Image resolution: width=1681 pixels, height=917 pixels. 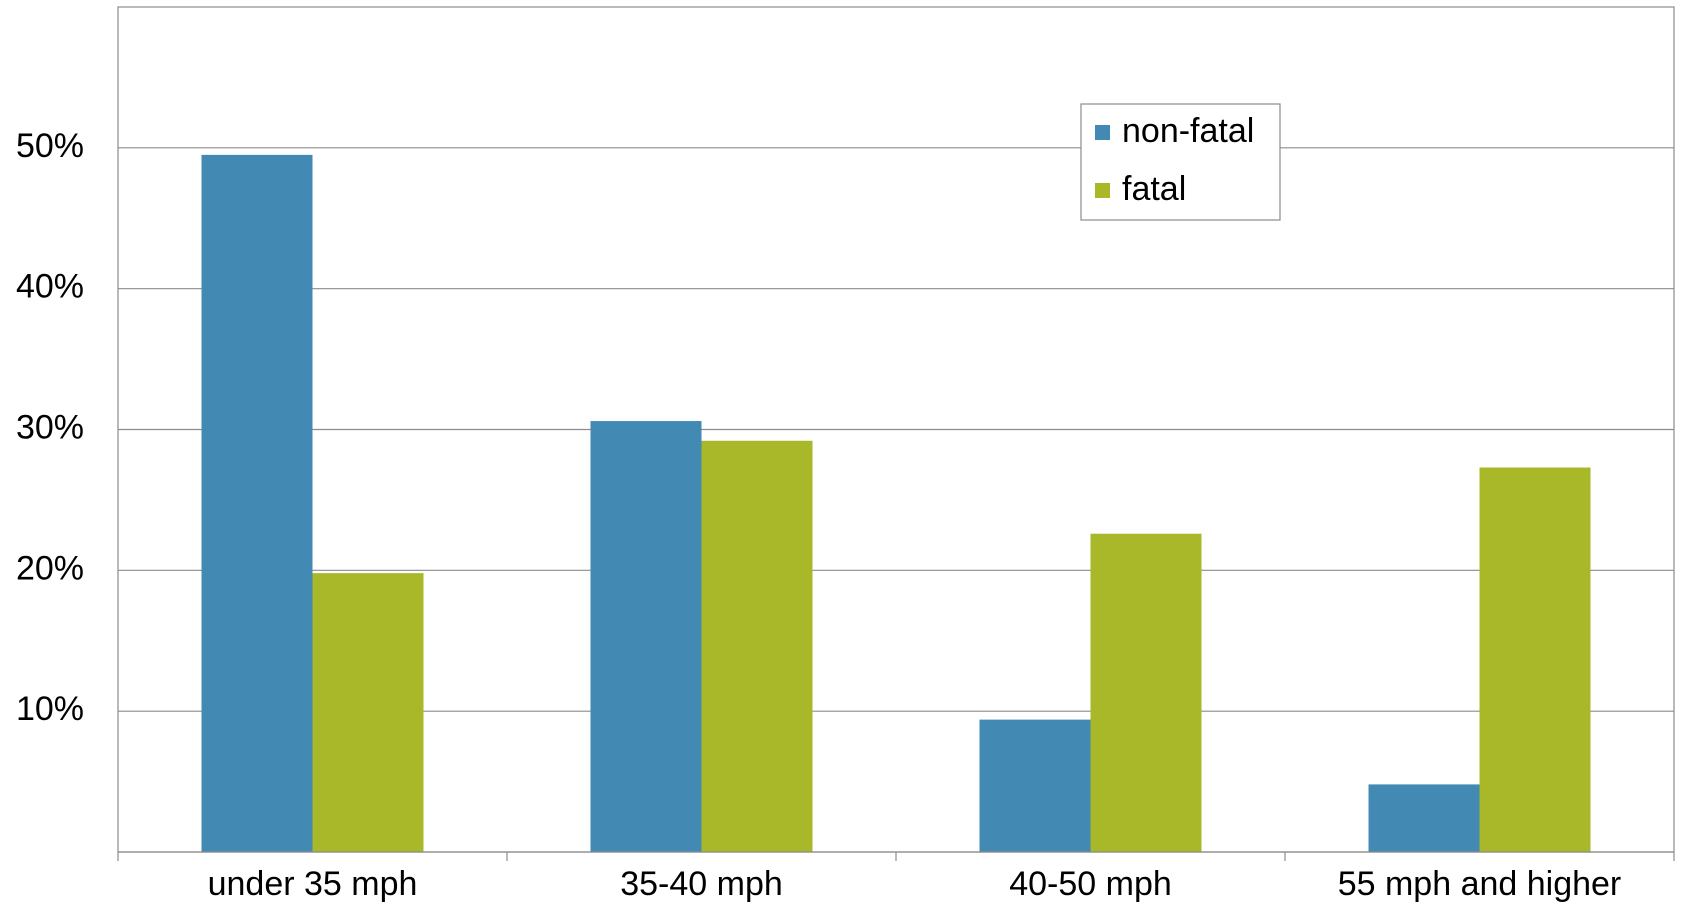 What do you see at coordinates (1102, 190) in the screenshot?
I see `legend-swatch-fatal` at bounding box center [1102, 190].